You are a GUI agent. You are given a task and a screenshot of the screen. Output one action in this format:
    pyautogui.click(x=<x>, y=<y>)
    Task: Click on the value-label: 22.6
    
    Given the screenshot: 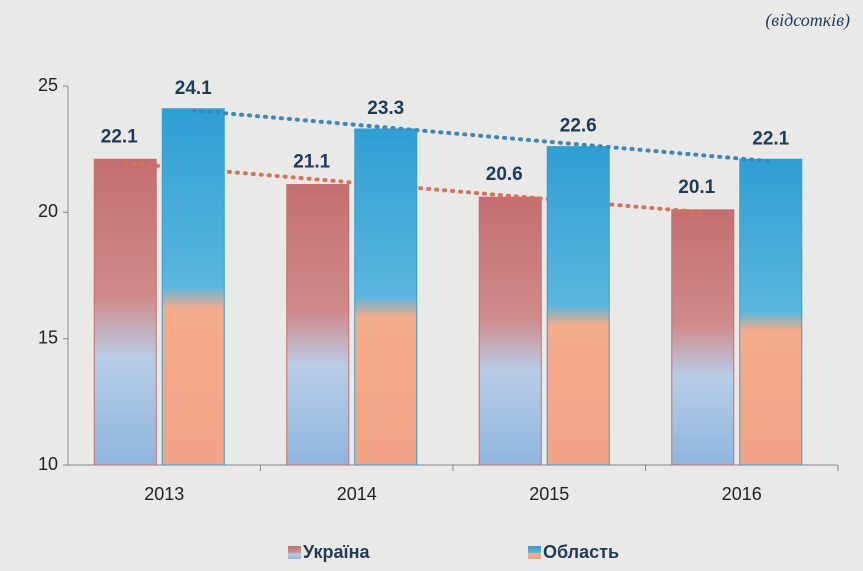 What is the action you would take?
    pyautogui.click(x=578, y=126)
    